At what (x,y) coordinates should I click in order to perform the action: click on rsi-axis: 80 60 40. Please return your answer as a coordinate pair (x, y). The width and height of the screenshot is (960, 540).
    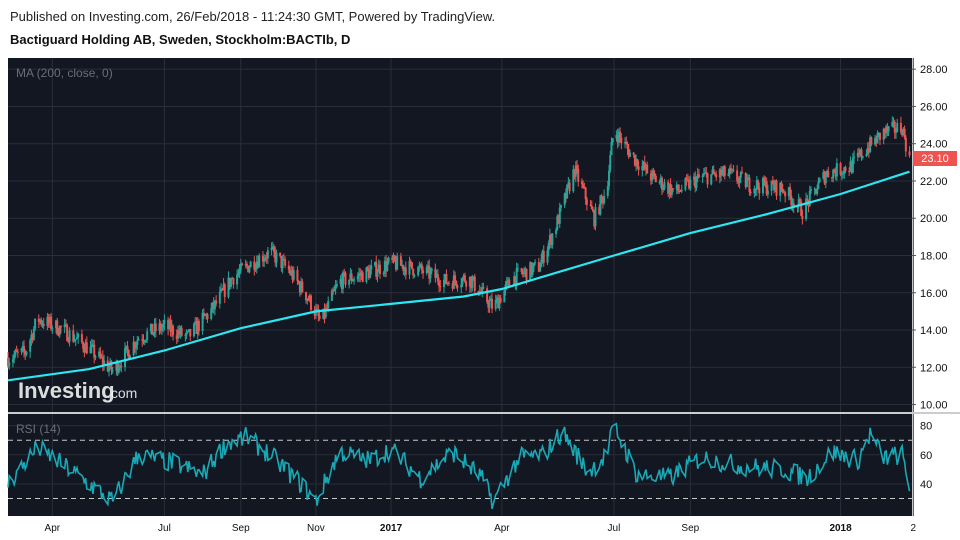
    Looking at the image, I should click on (926, 456).